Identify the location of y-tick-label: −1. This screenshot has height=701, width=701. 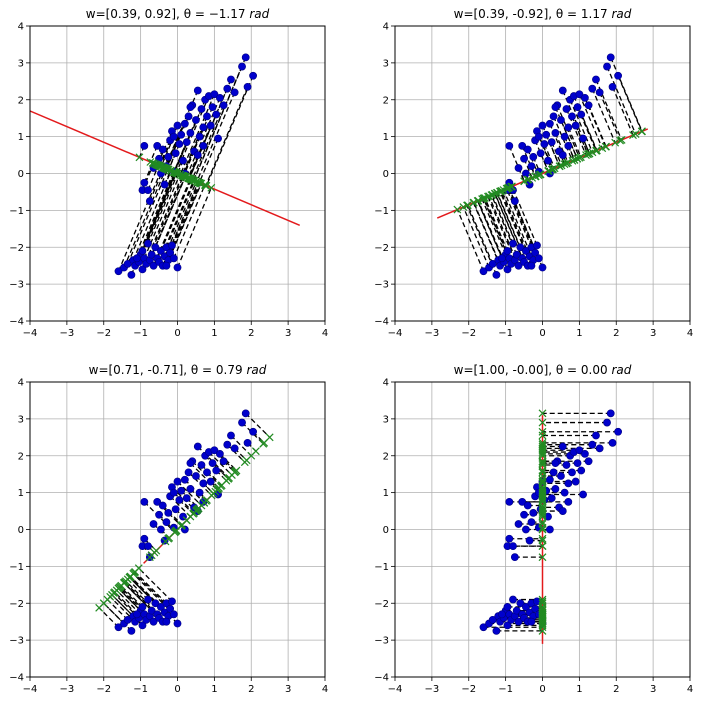
(381, 567).